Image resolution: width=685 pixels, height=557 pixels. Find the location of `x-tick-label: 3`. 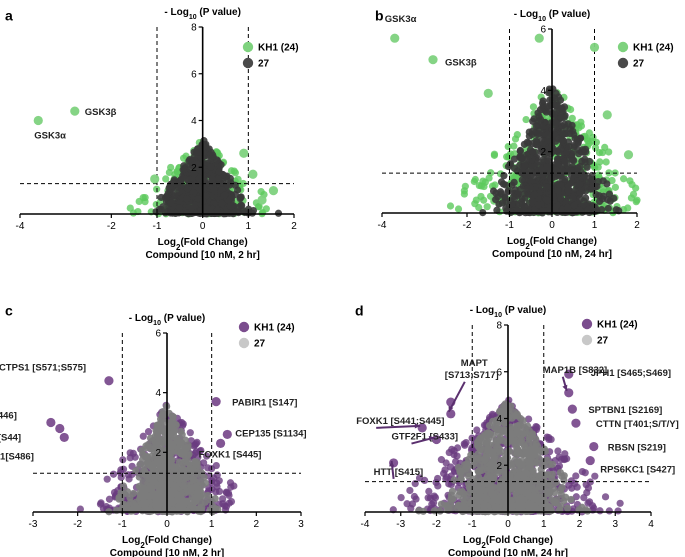

x-tick-label: 3 is located at coordinates (615, 524).